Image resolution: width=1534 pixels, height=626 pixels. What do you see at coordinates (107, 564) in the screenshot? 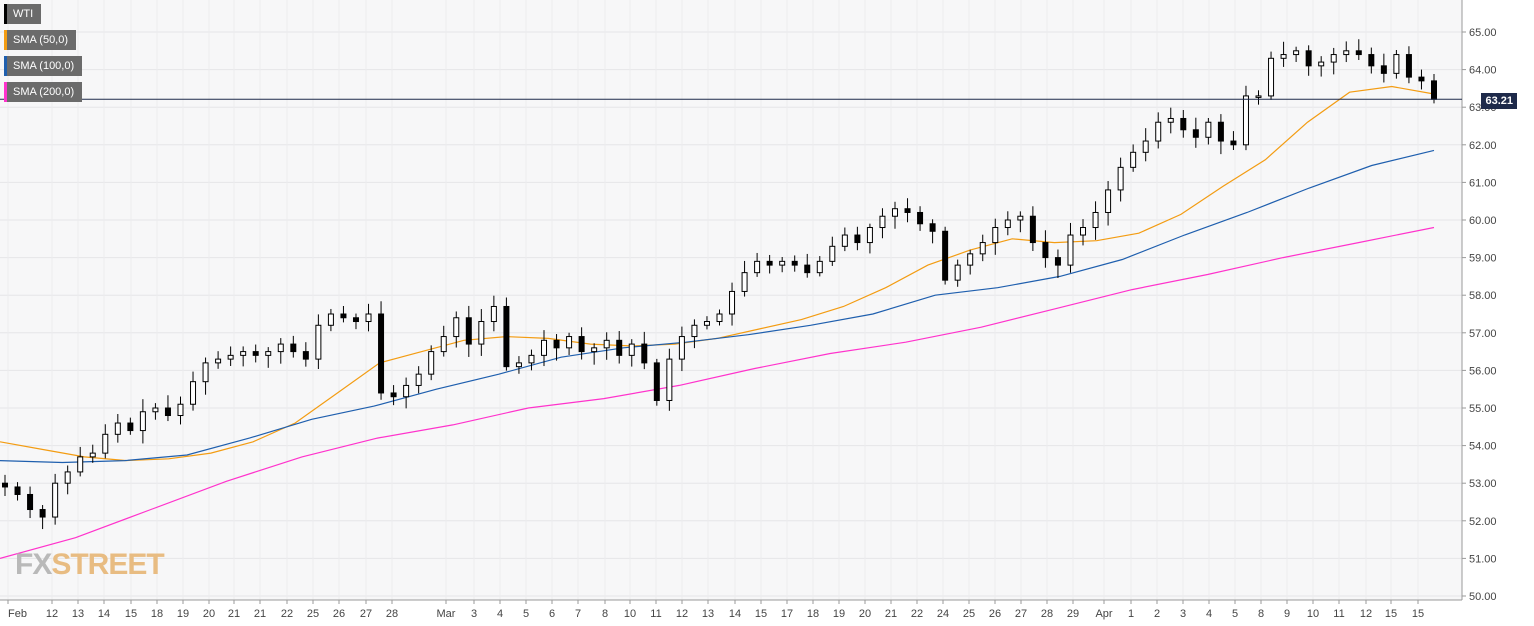
I see `logo-street-text: STREET` at bounding box center [107, 564].